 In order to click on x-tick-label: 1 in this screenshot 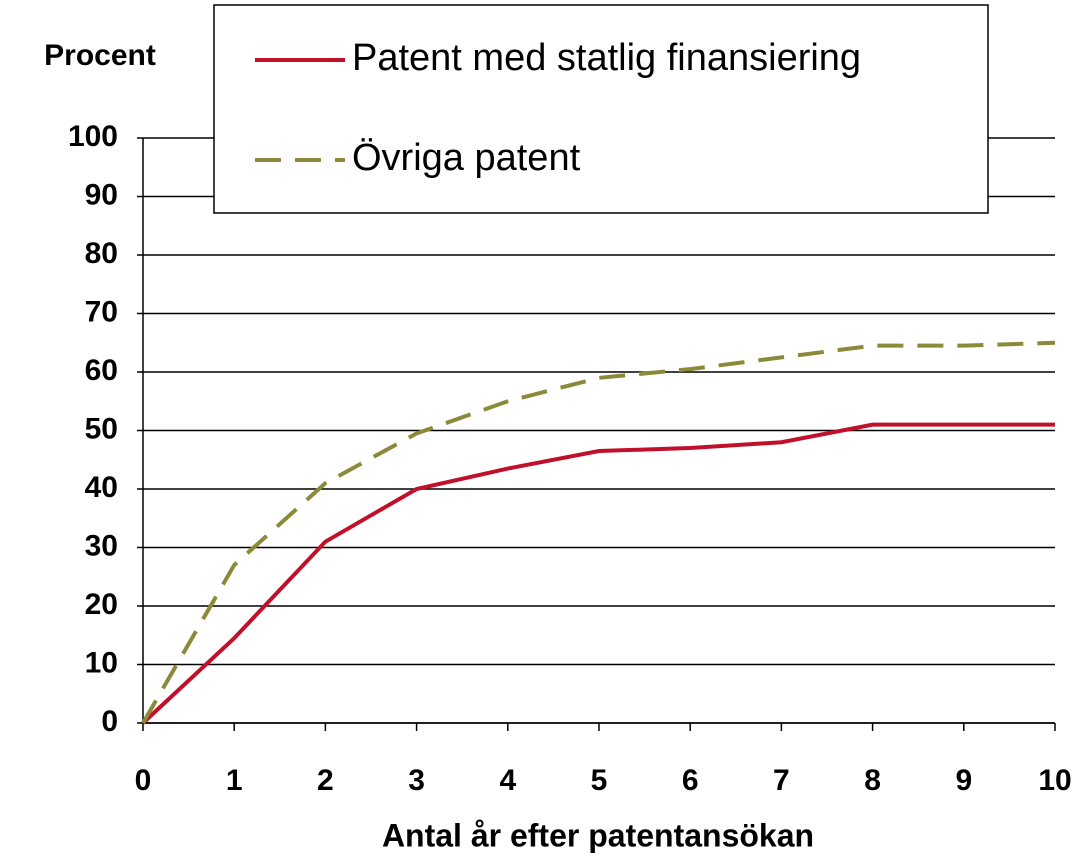, I will do `click(234, 780)`.